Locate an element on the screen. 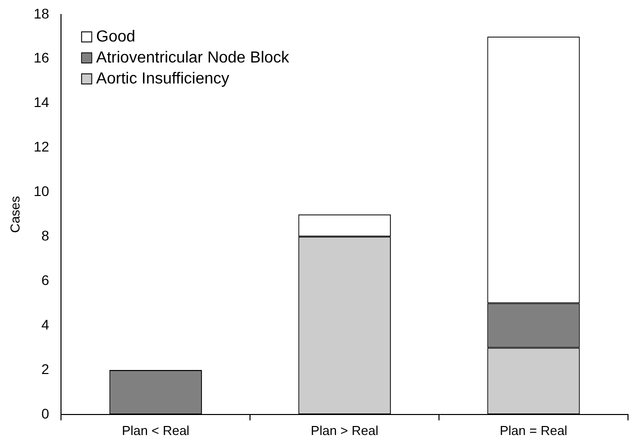  y-tick-label: 14 is located at coordinates (42, 102).